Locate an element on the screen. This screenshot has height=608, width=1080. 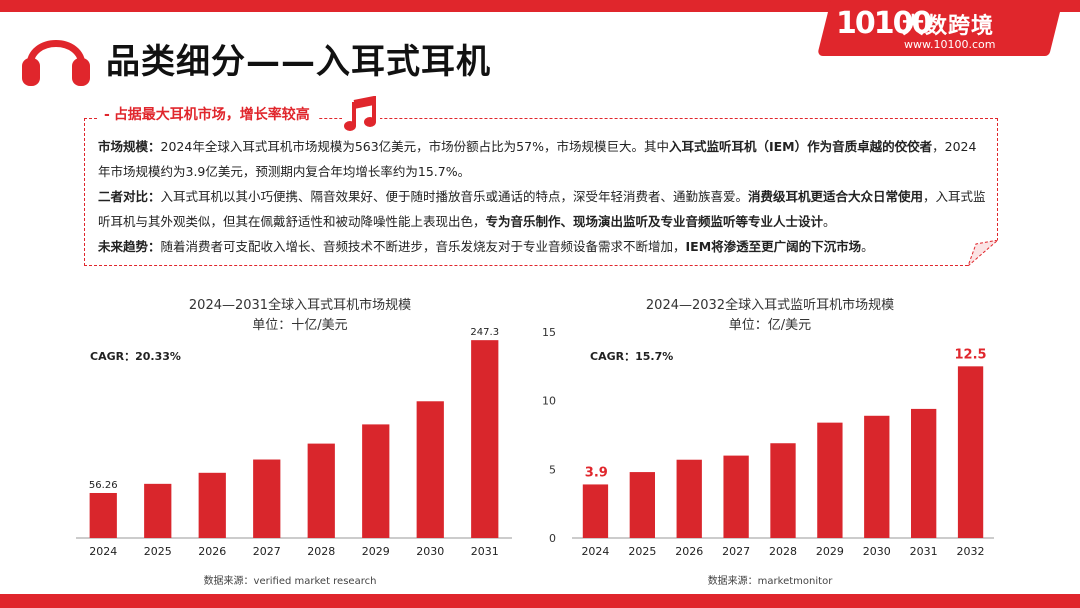
chart2-title: 2024—2032全球入耳式监听耳机市场规模 is located at coordinates (770, 305).